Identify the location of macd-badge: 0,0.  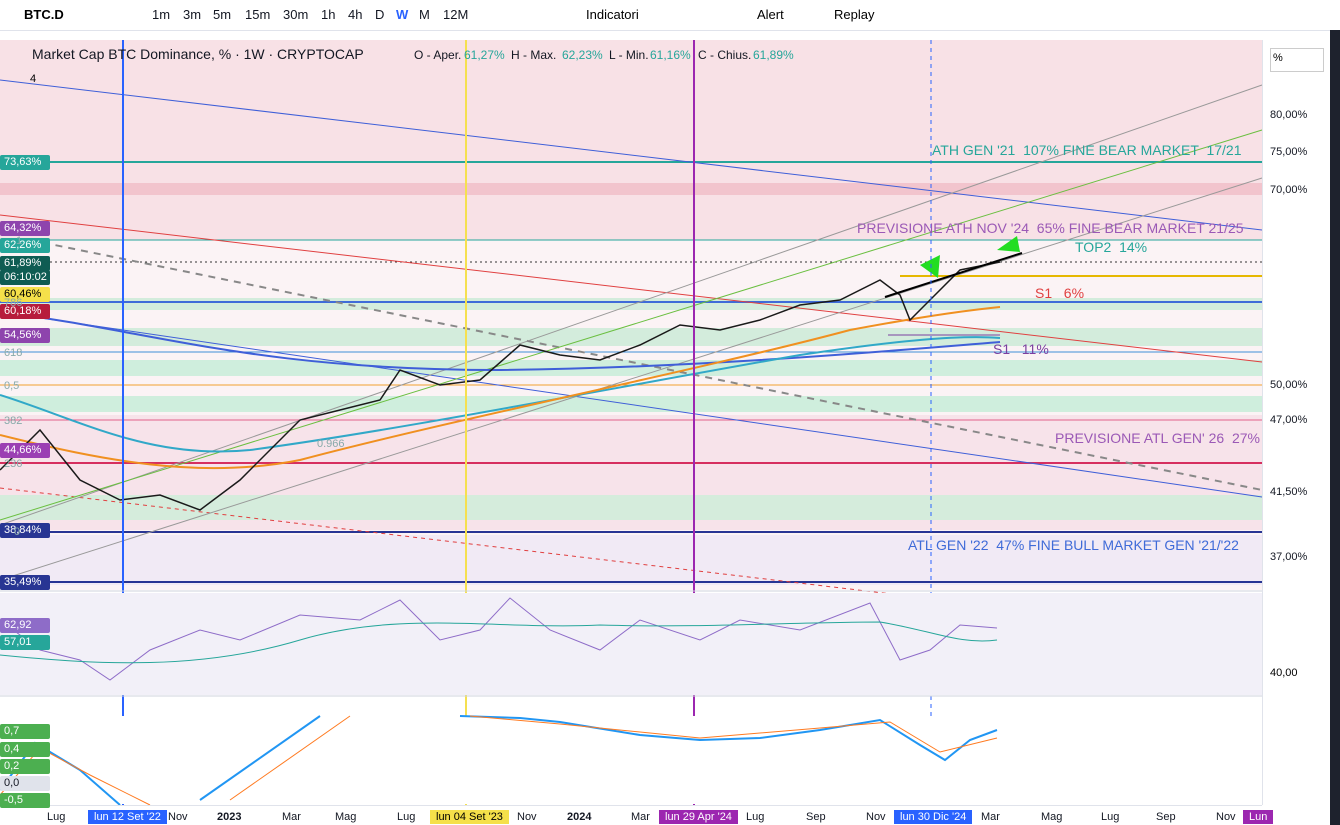
(25, 783).